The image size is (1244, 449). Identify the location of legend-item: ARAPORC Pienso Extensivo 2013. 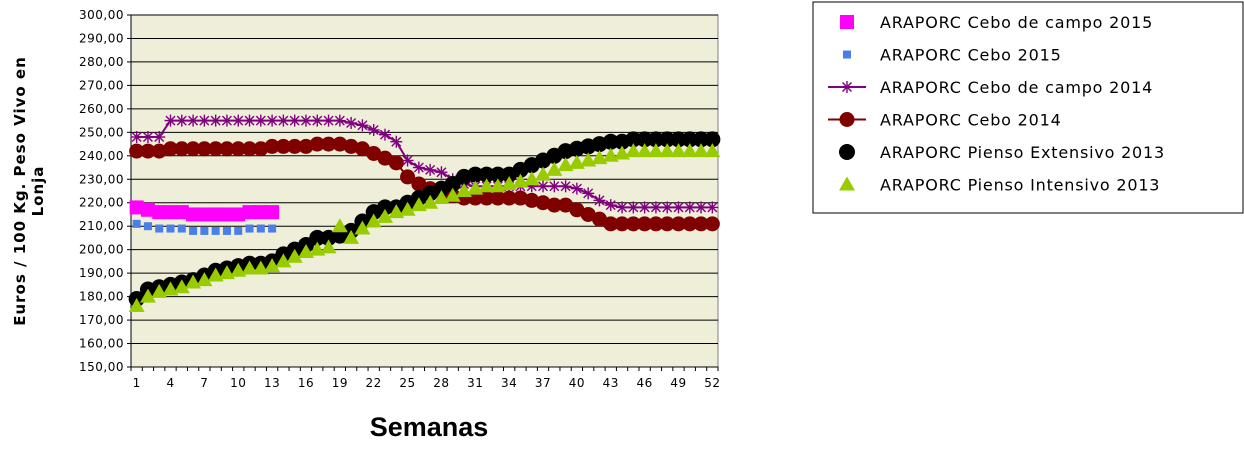
(1001, 152).